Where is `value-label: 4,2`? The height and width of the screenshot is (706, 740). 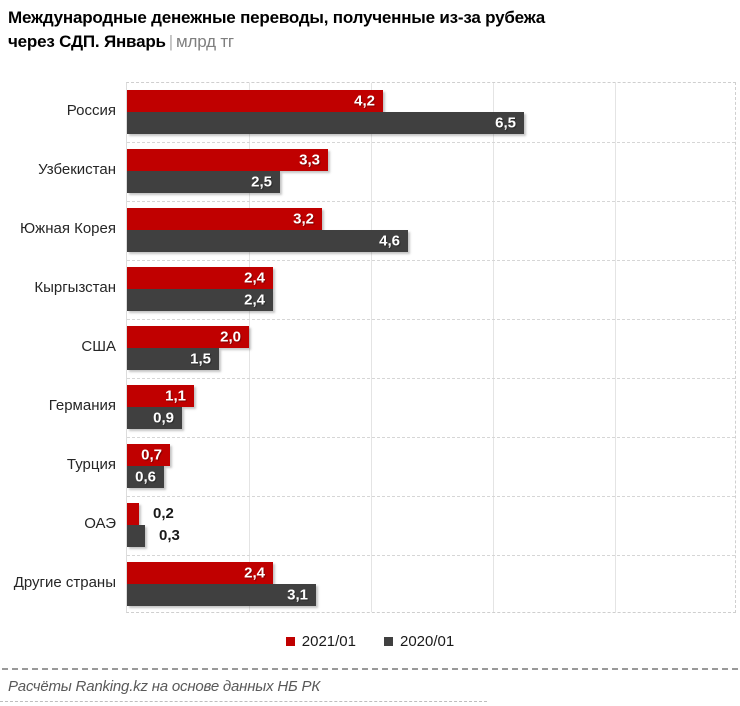
value-label: 4,2 is located at coordinates (364, 101).